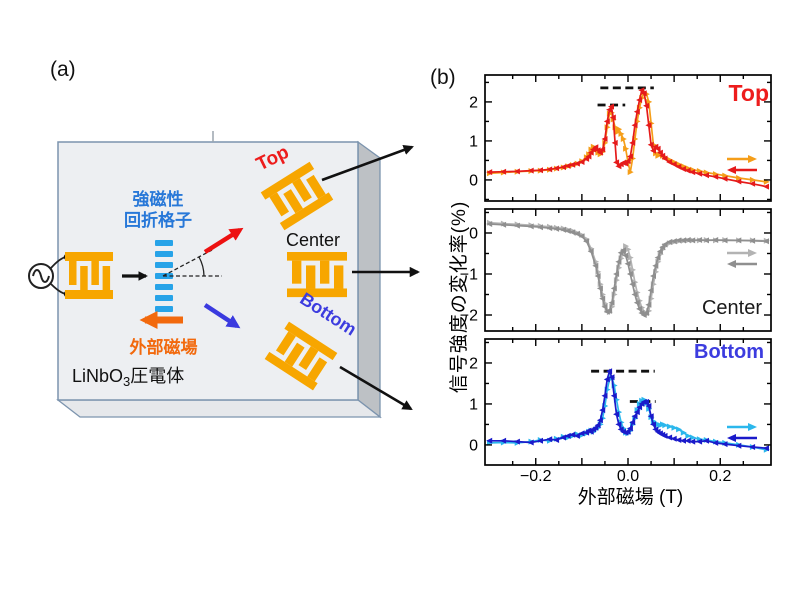 Image resolution: width=800 pixels, height=600 pixels. I want to click on panel-label-center: Center, so click(732, 308).